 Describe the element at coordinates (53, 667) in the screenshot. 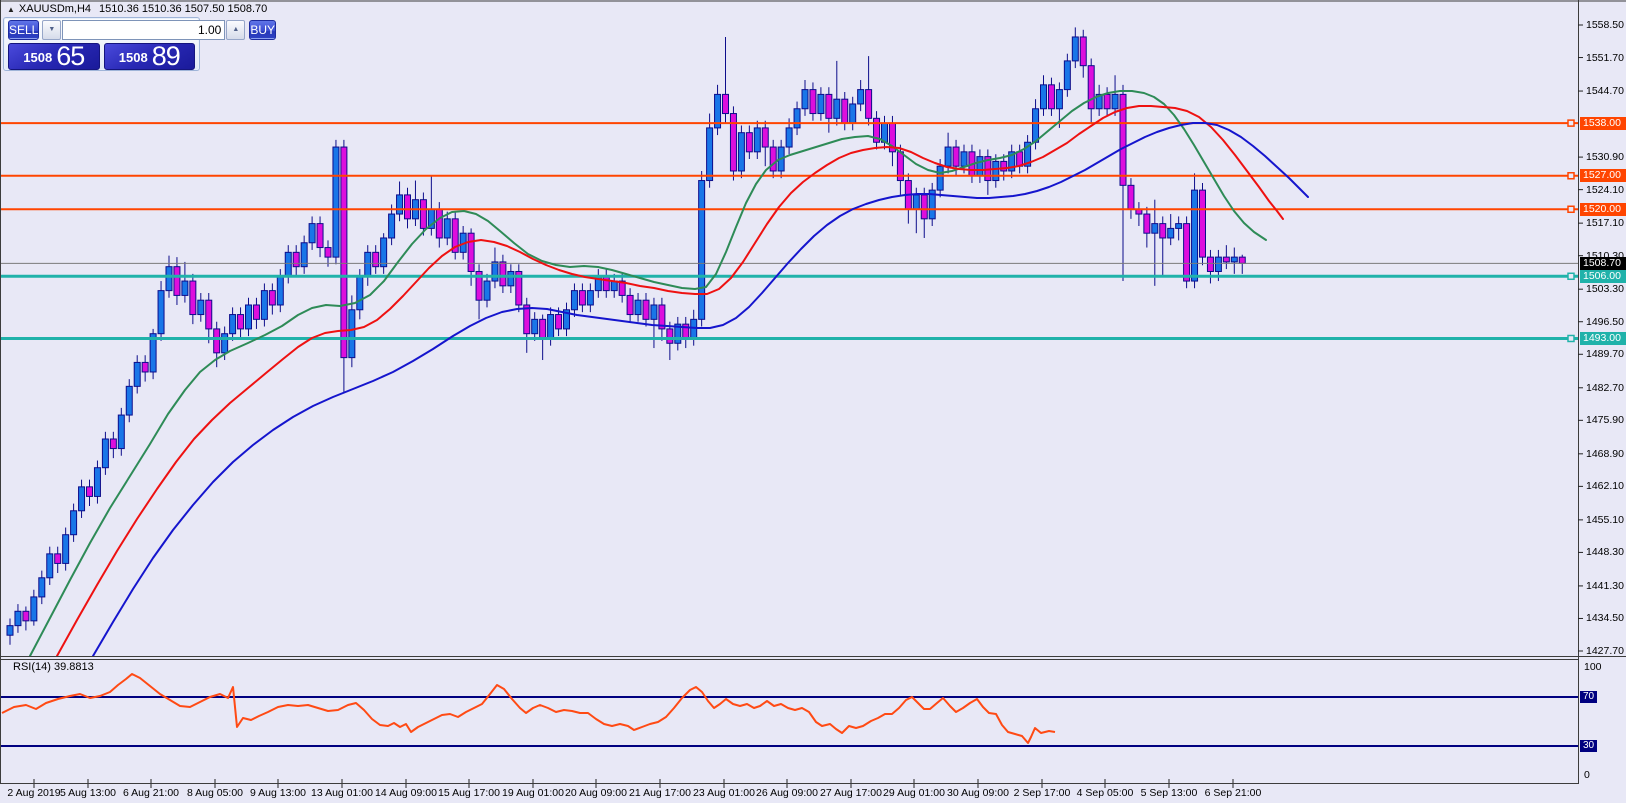

I see `rsi-indicator-label: RSI(14) 39.8813` at that location.